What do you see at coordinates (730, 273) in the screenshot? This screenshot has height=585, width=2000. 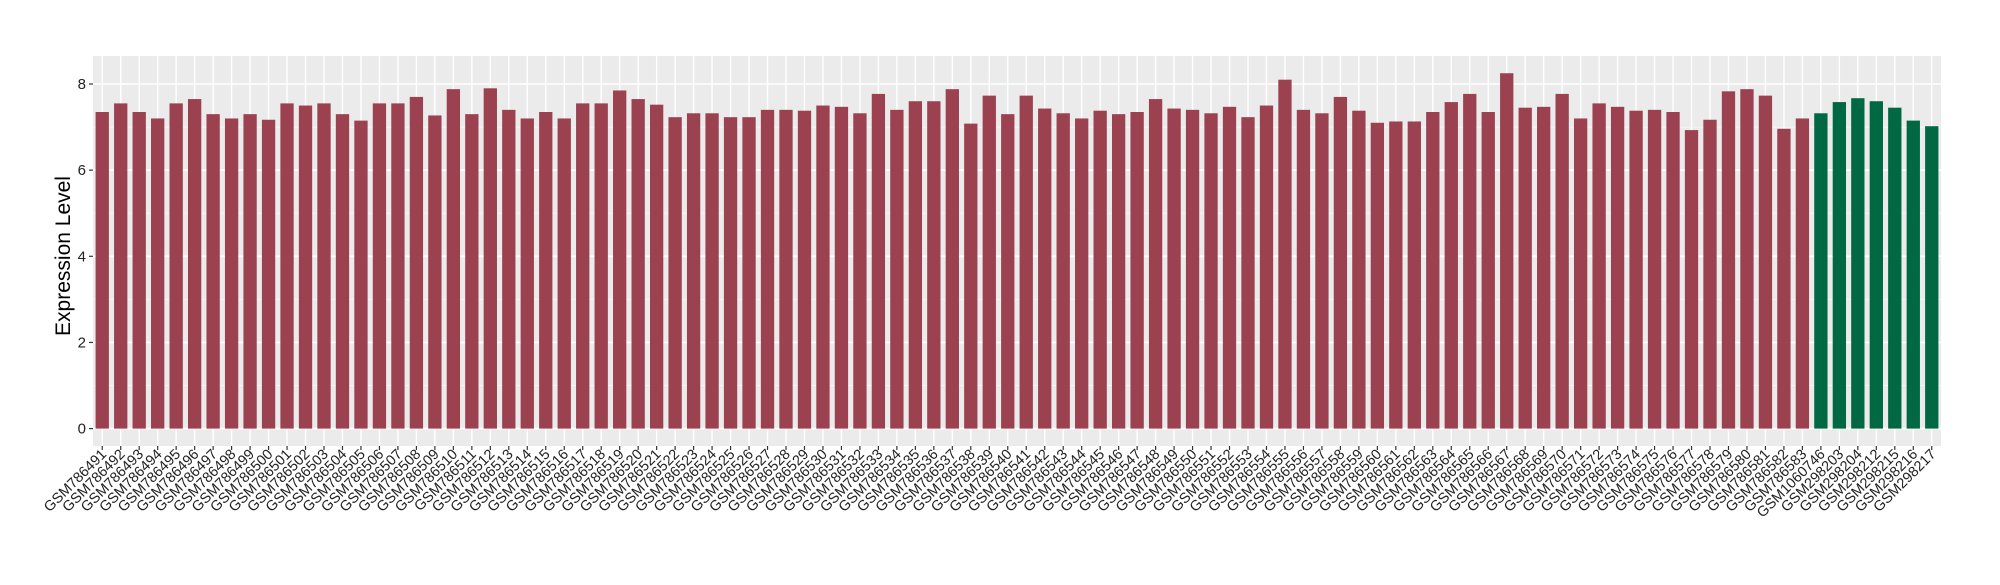 I see `bar-GSM786525` at bounding box center [730, 273].